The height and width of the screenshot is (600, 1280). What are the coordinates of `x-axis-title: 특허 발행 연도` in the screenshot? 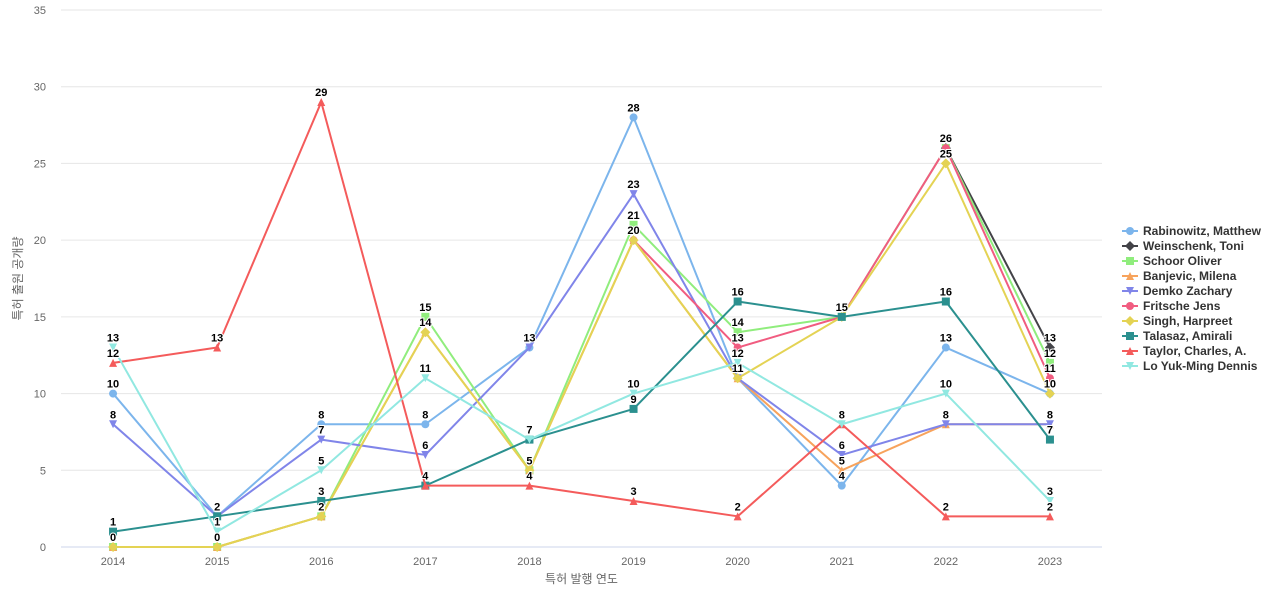 It's located at (581, 578).